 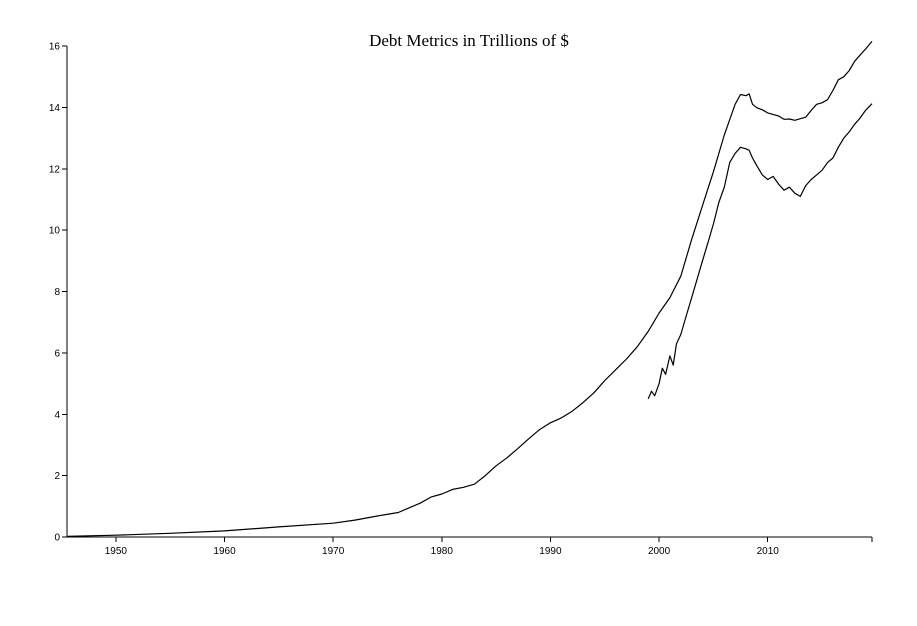 What do you see at coordinates (55, 47) in the screenshot?
I see `y-tick-label: 16` at bounding box center [55, 47].